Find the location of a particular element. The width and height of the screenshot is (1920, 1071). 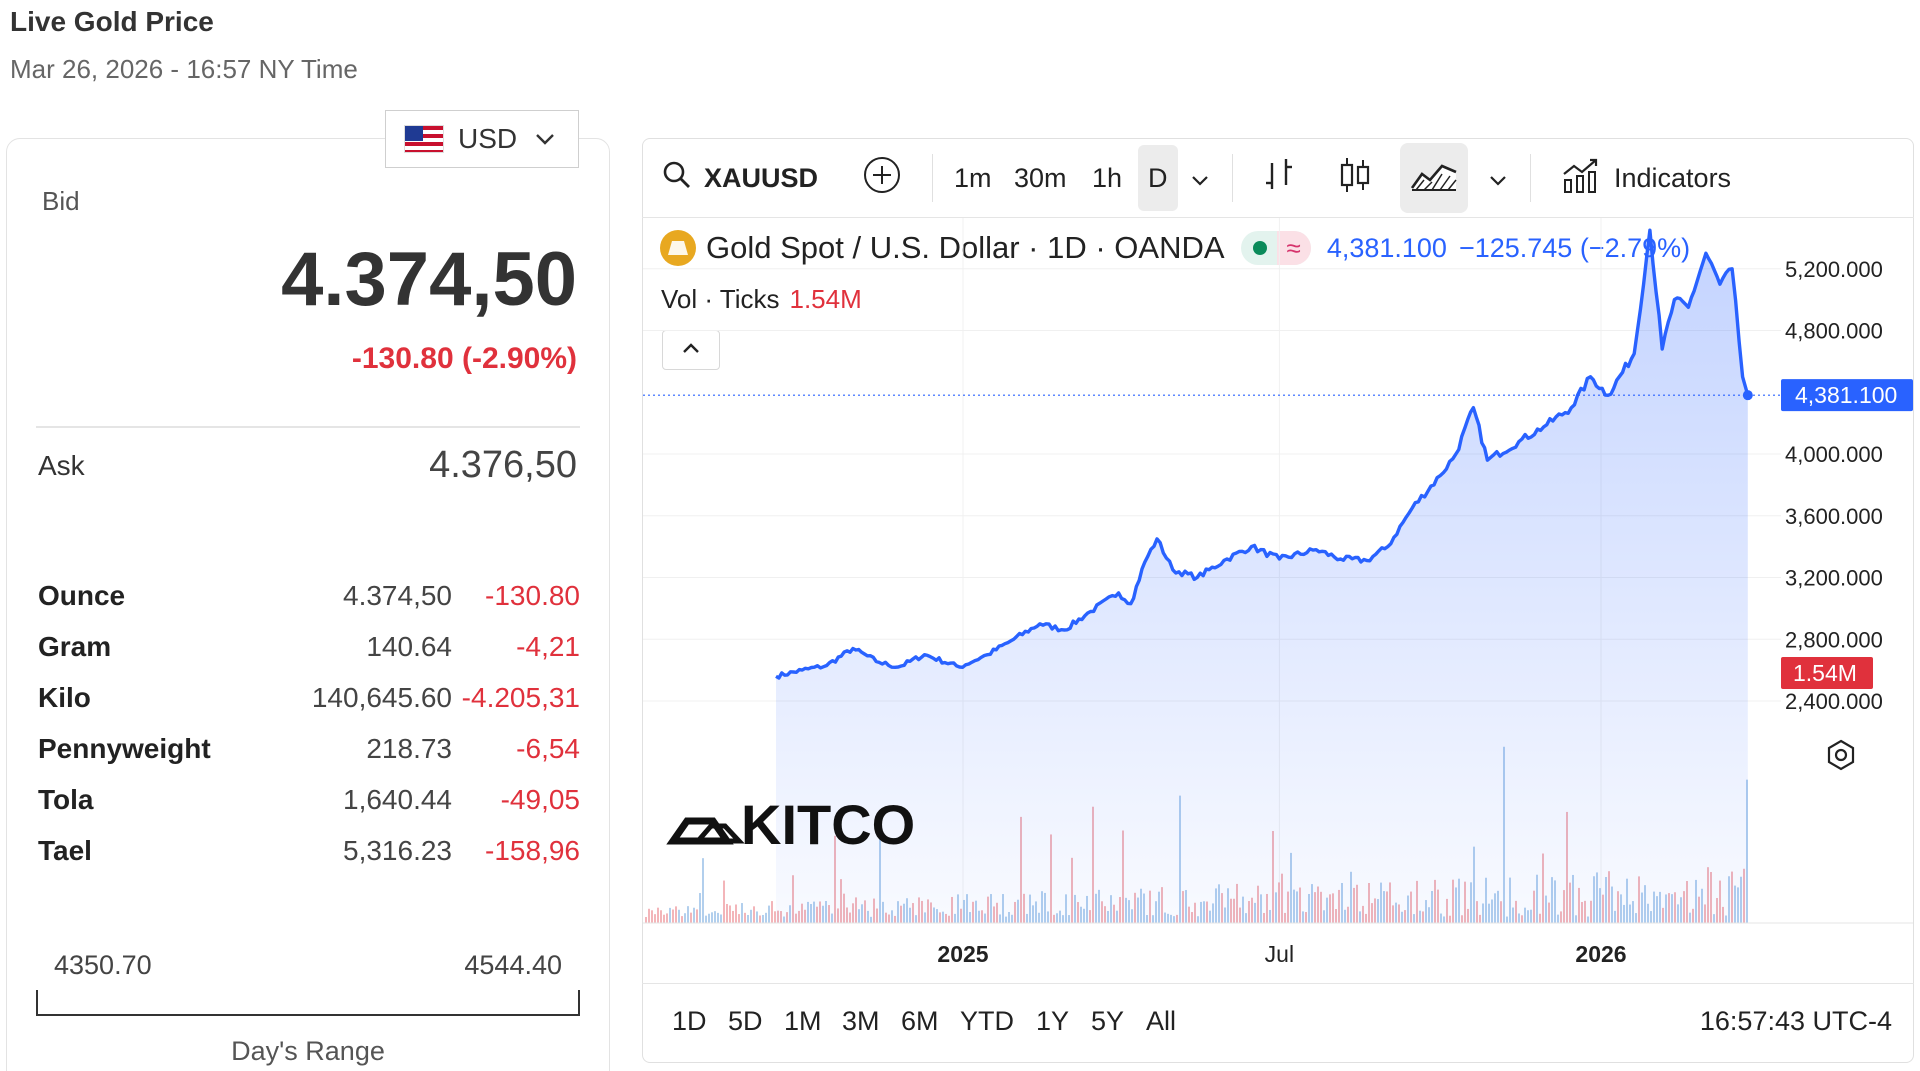

currency-value: USD is located at coordinates (488, 138).